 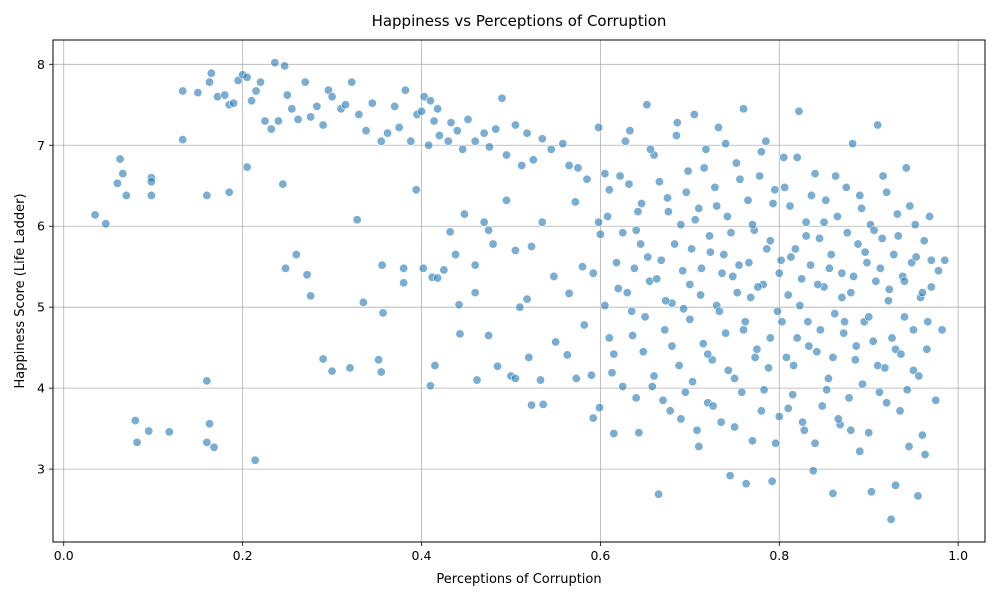 I want to click on y-tick-label: 3, so click(x=41, y=469).